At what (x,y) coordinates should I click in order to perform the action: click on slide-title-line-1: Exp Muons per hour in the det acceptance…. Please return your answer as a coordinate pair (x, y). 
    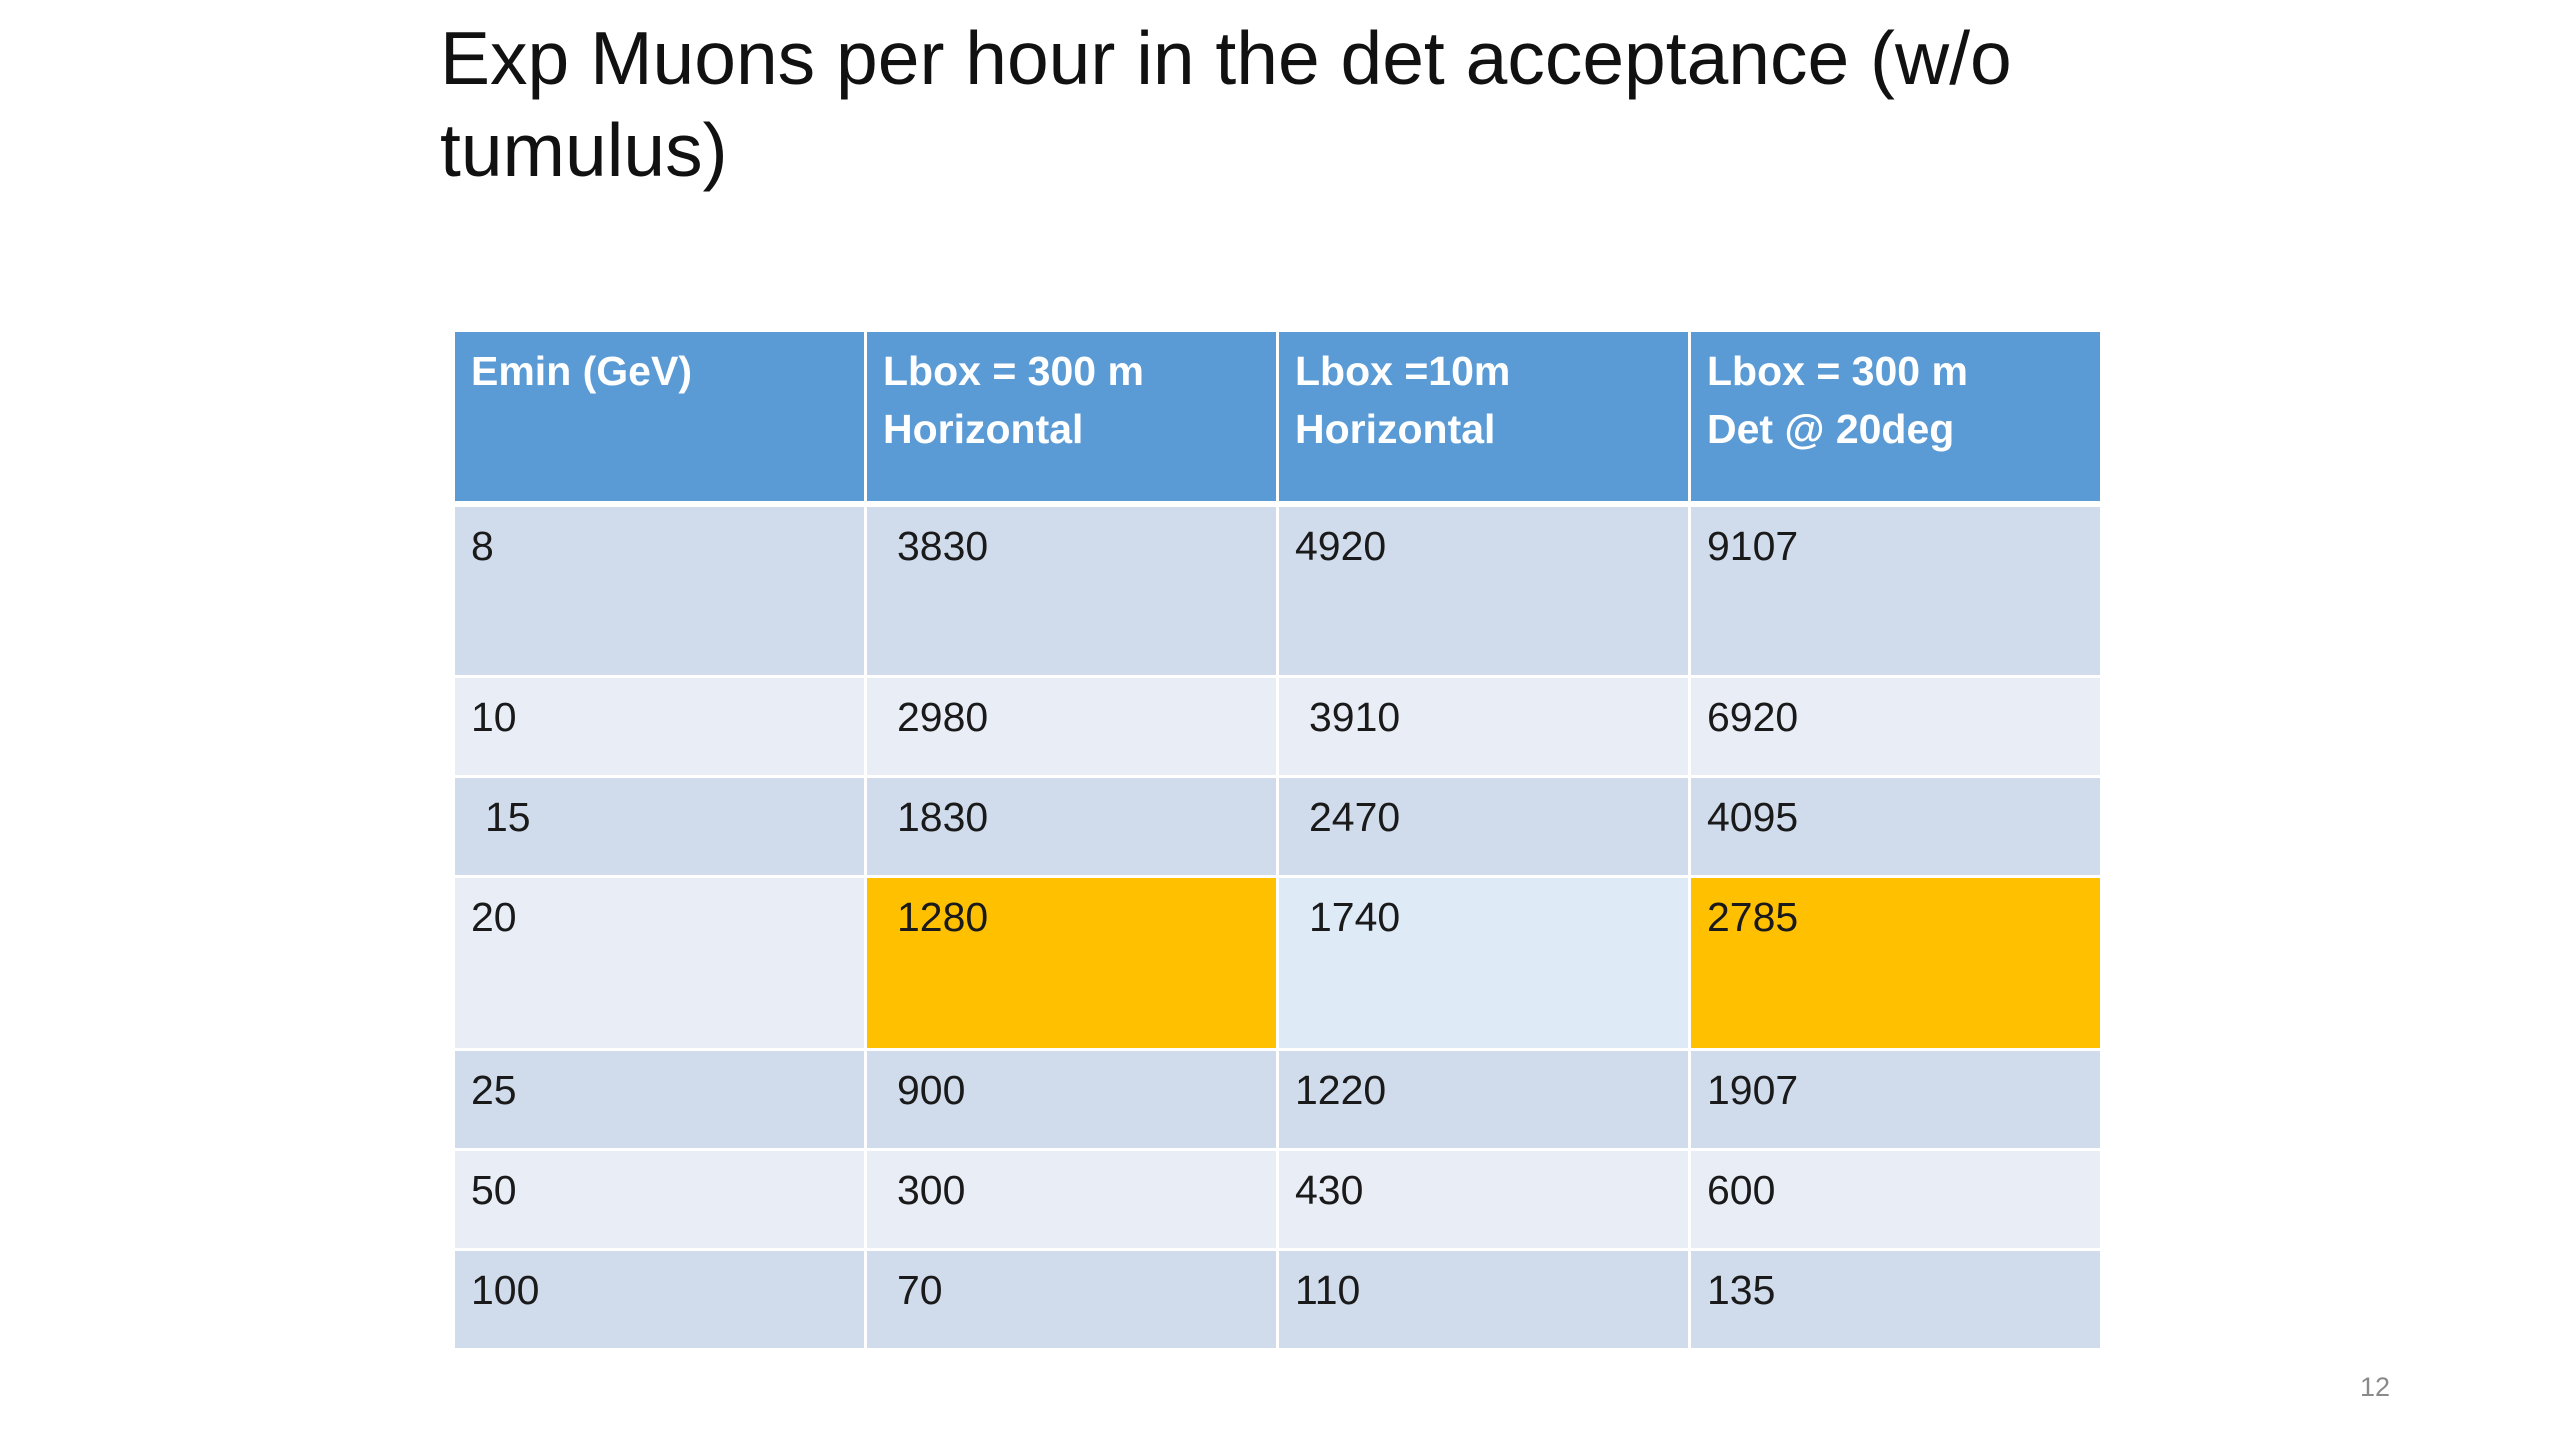
    Looking at the image, I should click on (1226, 58).